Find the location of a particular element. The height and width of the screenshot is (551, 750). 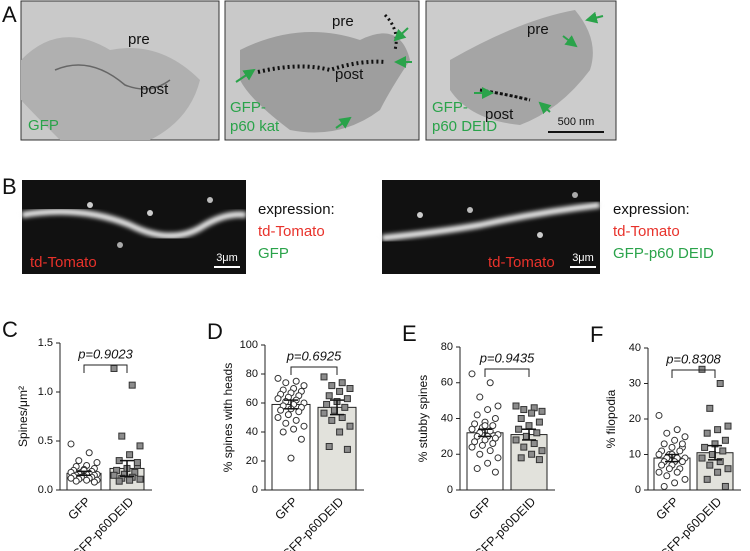

y-tick-label: 1.0 is located at coordinates (45, 392).